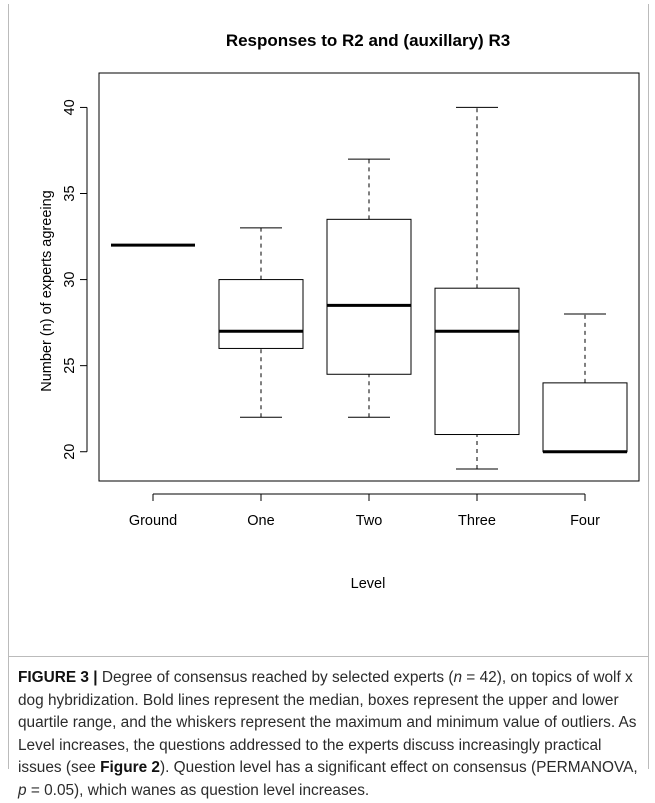 The width and height of the screenshot is (655, 803). I want to click on y-axis-title: Number (n) of experts agreeing, so click(47, 291).